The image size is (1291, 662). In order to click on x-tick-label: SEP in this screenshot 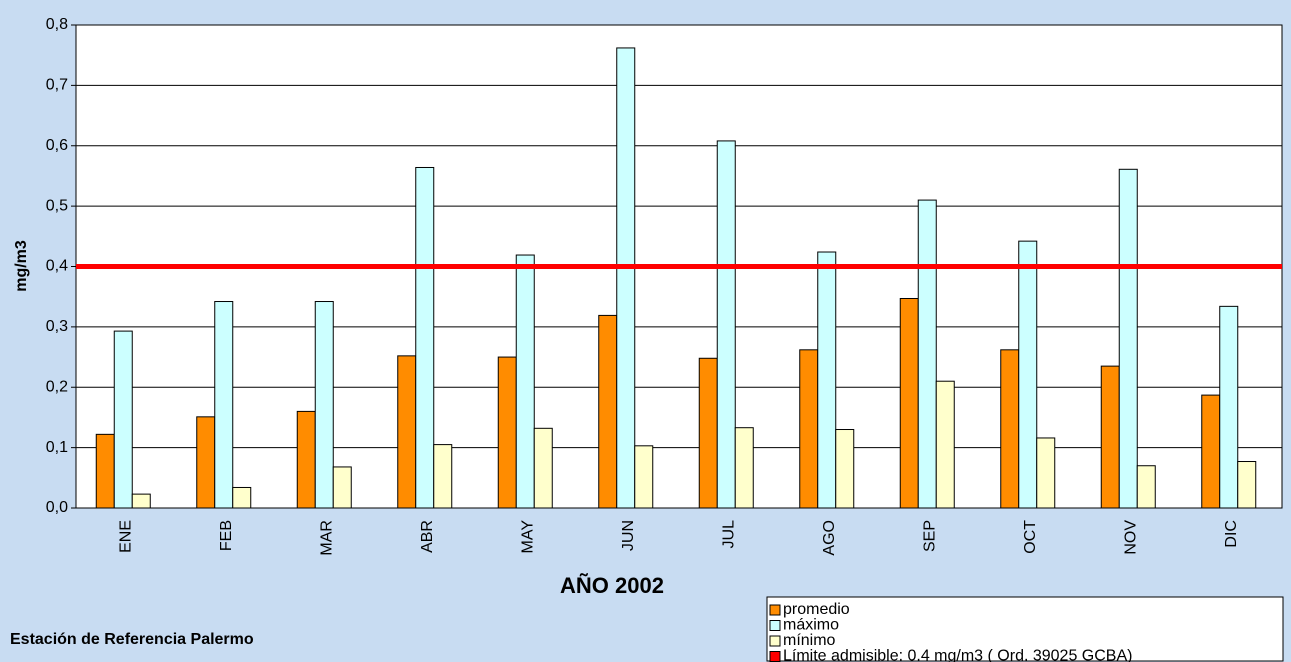, I will do `click(929, 536)`.